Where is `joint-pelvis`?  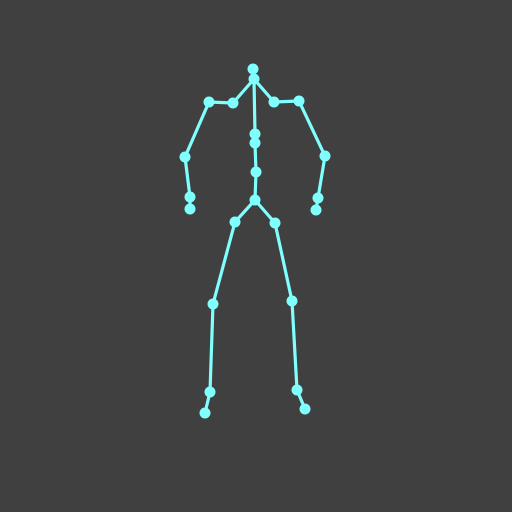
joint-pelvis is located at coordinates (255, 200).